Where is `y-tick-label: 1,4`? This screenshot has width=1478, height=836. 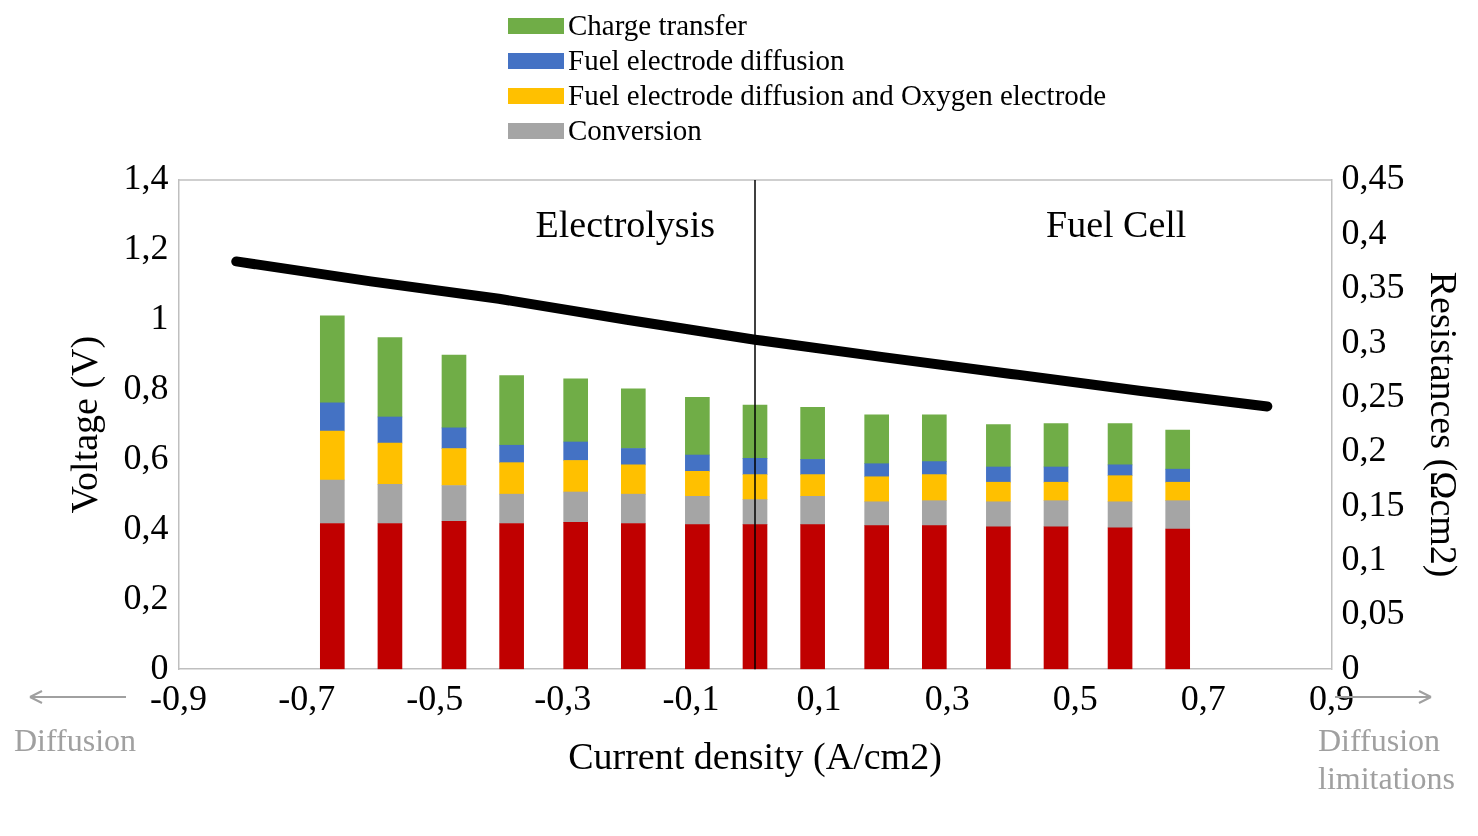
y-tick-label: 1,4 is located at coordinates (146, 177).